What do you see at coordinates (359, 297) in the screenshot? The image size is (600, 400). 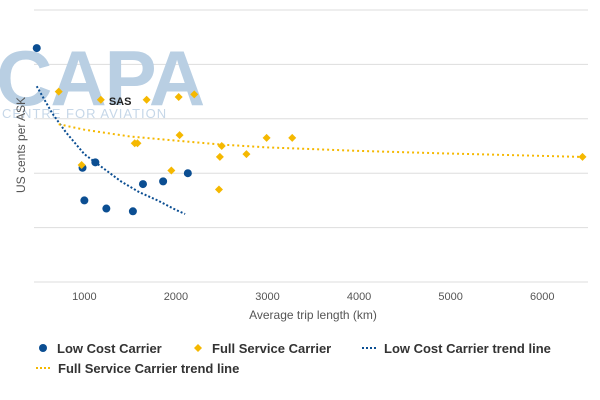 I see `x-tick-label: 4000` at bounding box center [359, 297].